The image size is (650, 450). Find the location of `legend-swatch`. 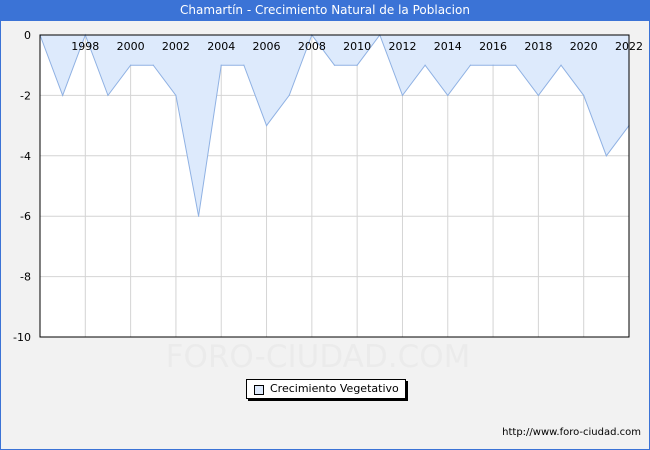

legend-swatch is located at coordinates (259, 390).